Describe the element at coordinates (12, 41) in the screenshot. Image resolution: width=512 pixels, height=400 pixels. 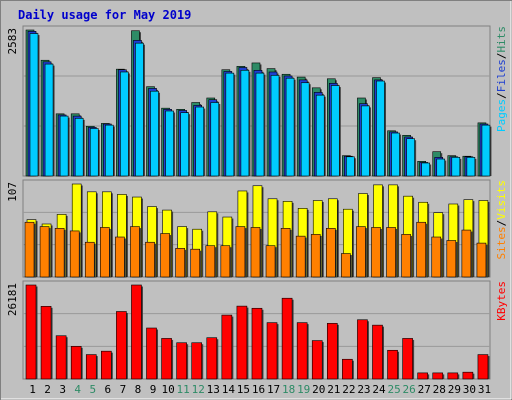
I see `y-max-label-top: 2583` at that location.